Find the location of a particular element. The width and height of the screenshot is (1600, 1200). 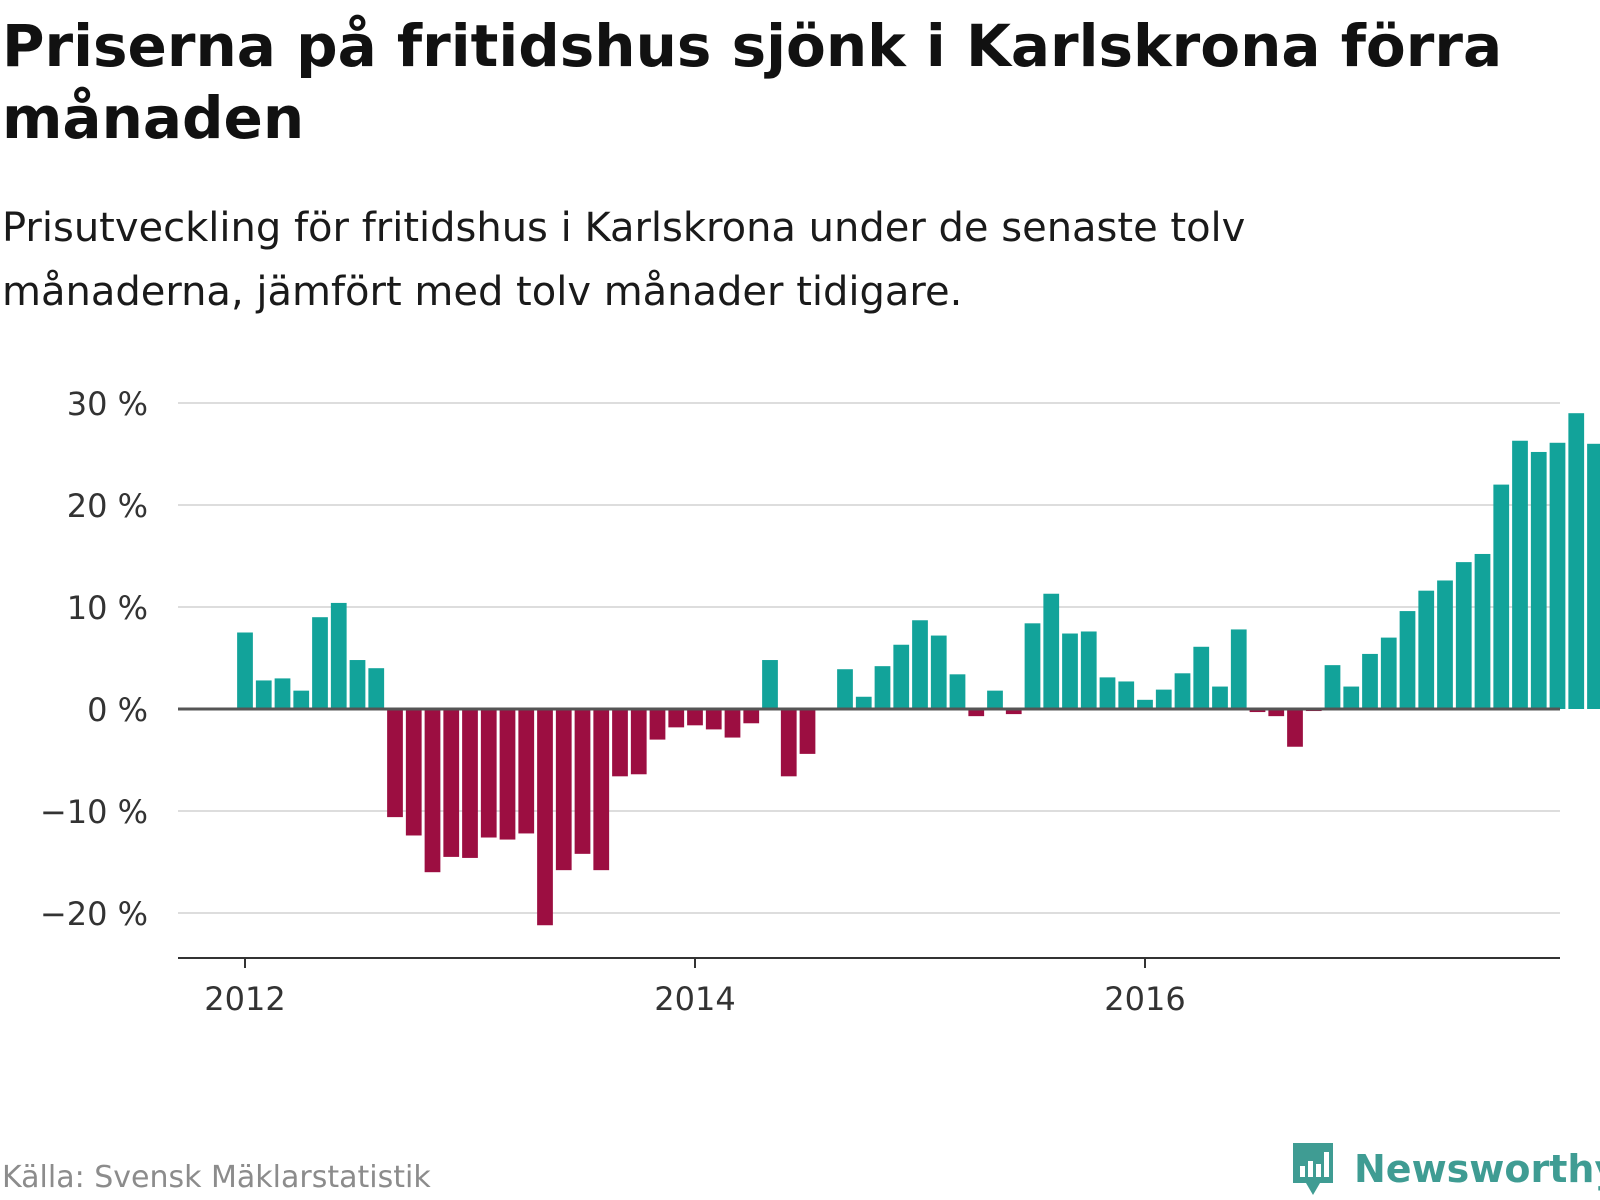

x-tick-label: 2012 is located at coordinates (244, 999).